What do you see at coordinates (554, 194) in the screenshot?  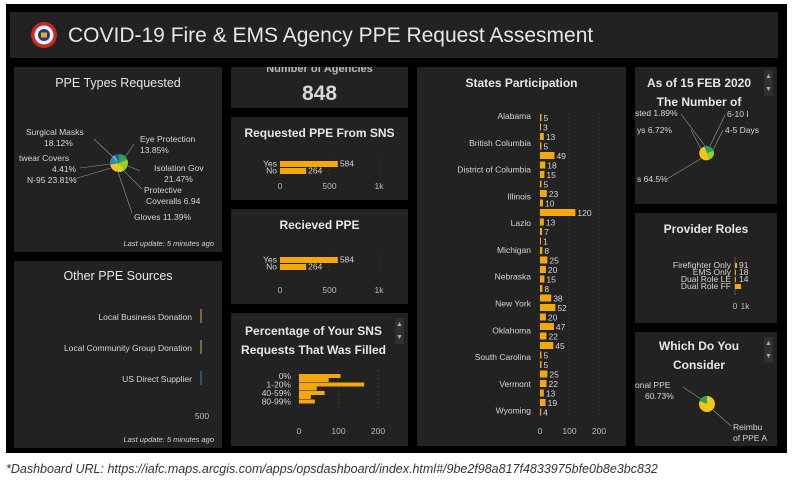 I see `bar-value: 23` at bounding box center [554, 194].